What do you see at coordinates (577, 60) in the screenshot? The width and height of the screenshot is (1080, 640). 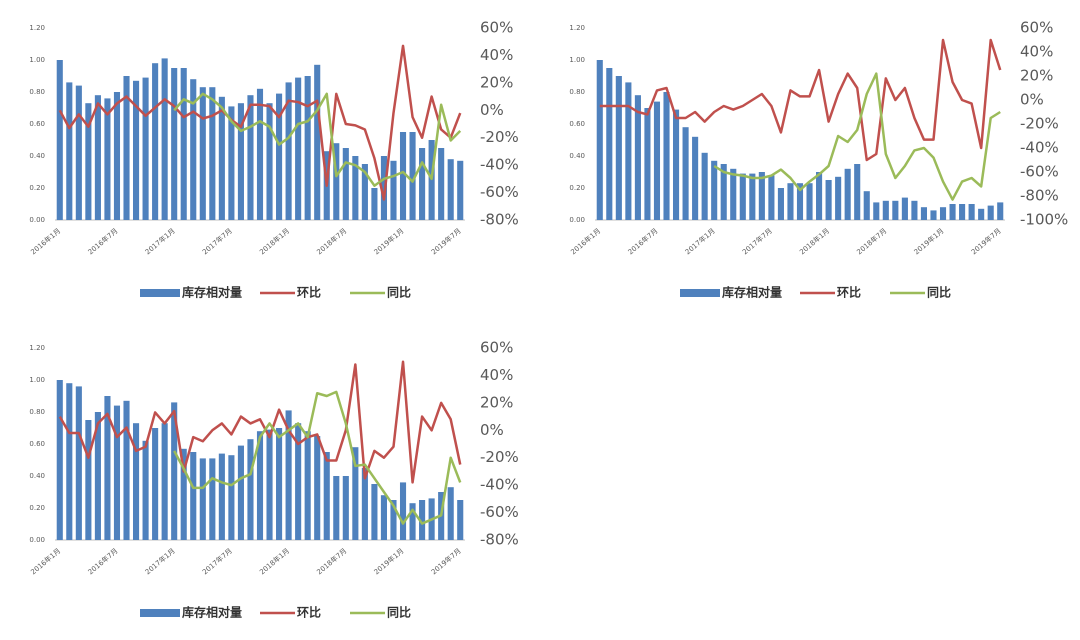 I see `y-tick-label: 1.00` at bounding box center [577, 60].